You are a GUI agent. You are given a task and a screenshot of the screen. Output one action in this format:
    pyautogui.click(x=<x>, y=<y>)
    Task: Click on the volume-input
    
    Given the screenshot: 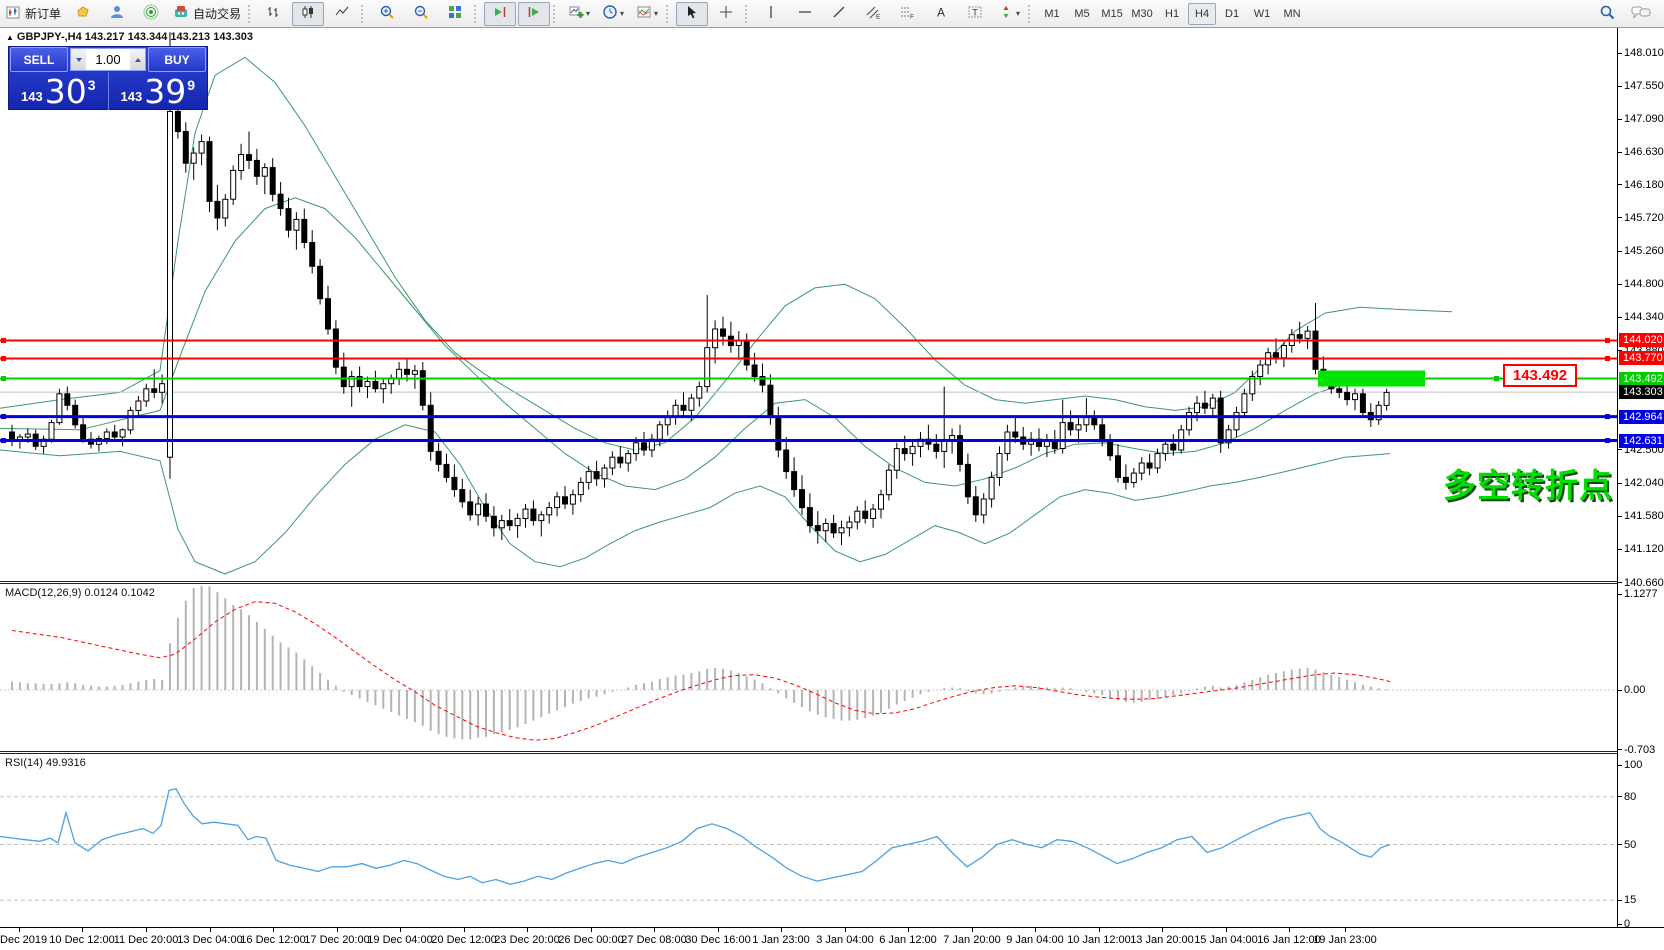 What is the action you would take?
    pyautogui.click(x=108, y=59)
    